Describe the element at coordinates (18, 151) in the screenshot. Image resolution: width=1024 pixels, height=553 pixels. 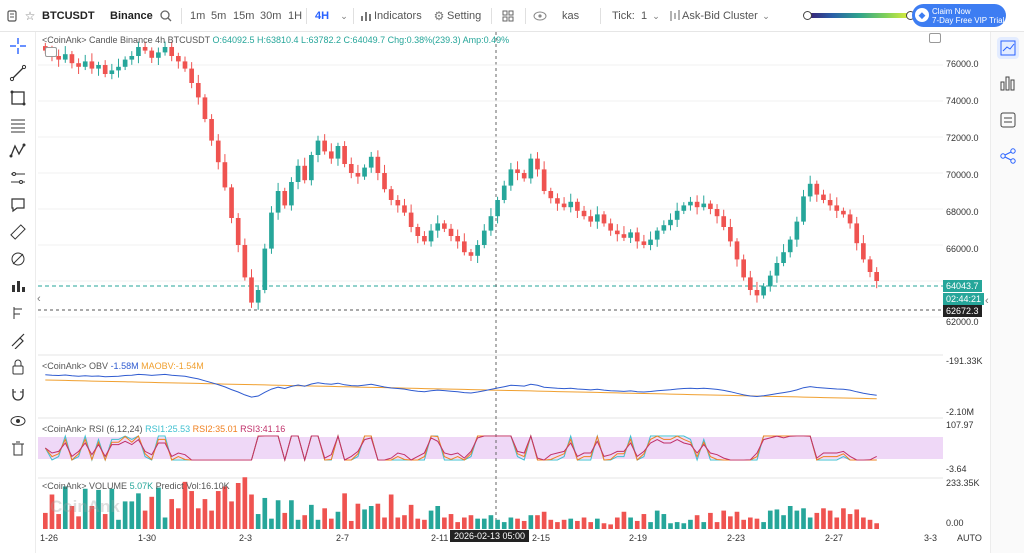
I see `pattern-tool-icon` at that location.